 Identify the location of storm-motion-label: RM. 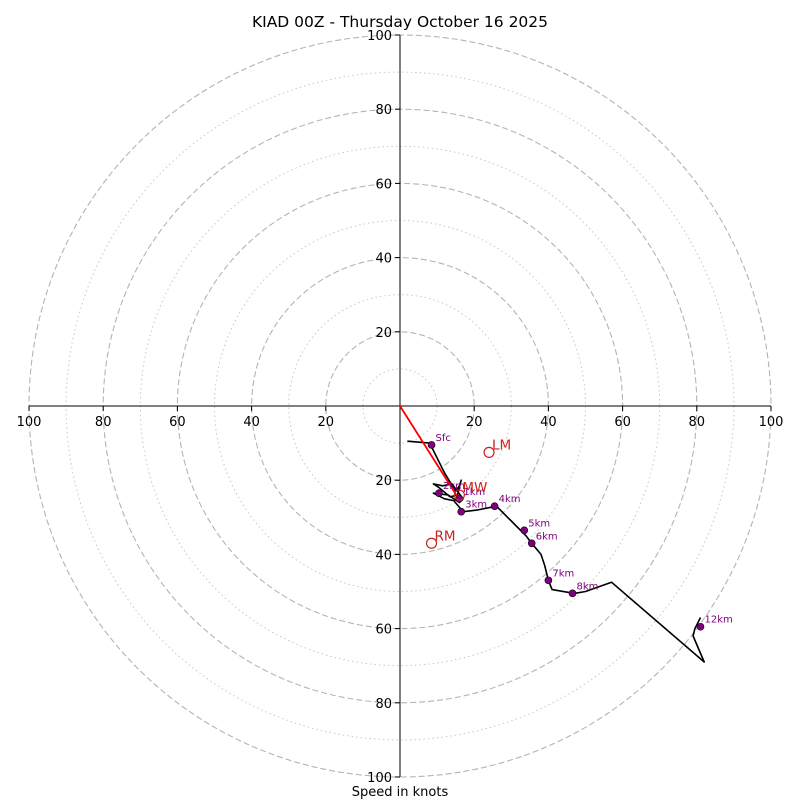
(445, 536).